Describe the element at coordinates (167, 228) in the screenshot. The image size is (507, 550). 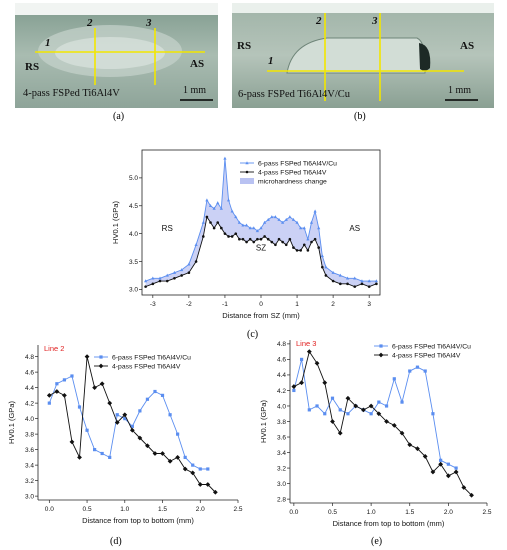
I see `chart-c-annotation: RS` at that location.